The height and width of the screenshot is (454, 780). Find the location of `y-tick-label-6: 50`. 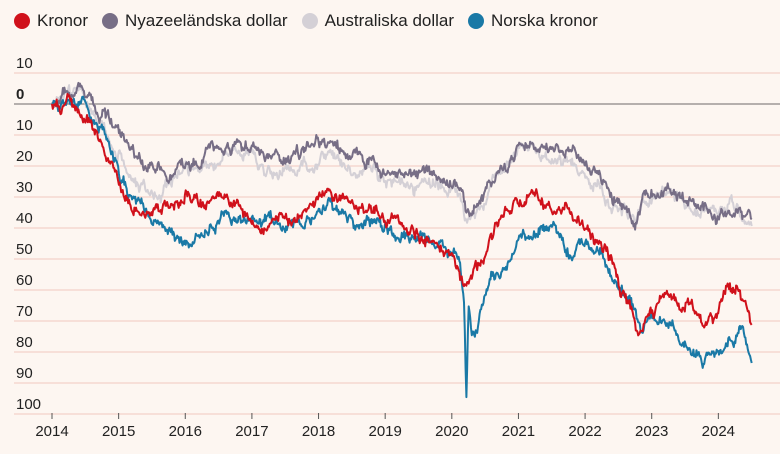

y-tick-label-6: 50 is located at coordinates (24, 249).